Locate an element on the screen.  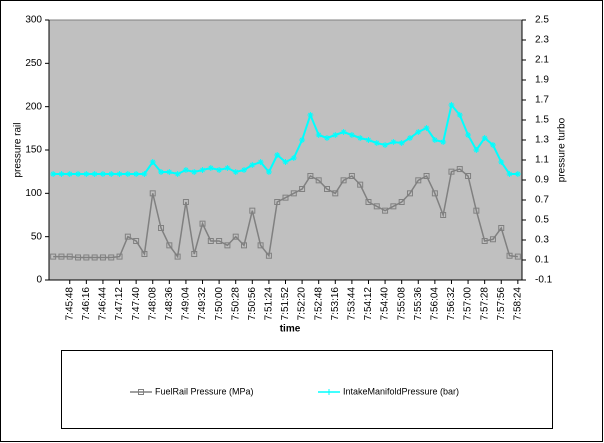
x-tick-label: 7:49:04 is located at coordinates (186, 304).